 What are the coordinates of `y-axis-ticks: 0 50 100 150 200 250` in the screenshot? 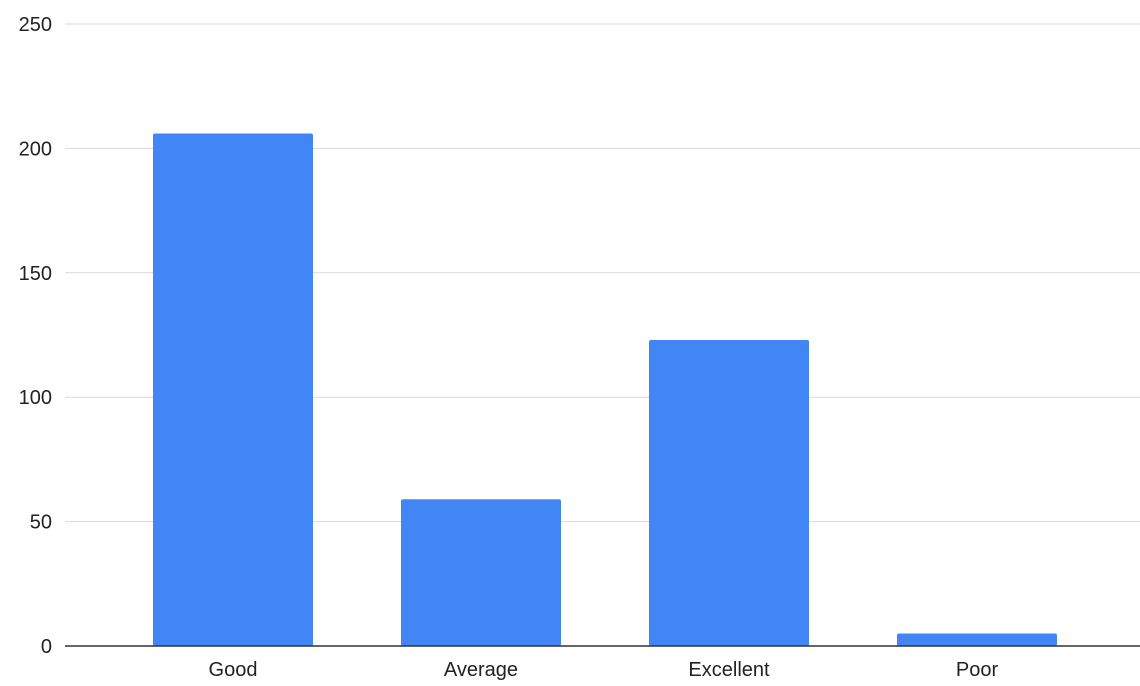 It's located at (35, 336).